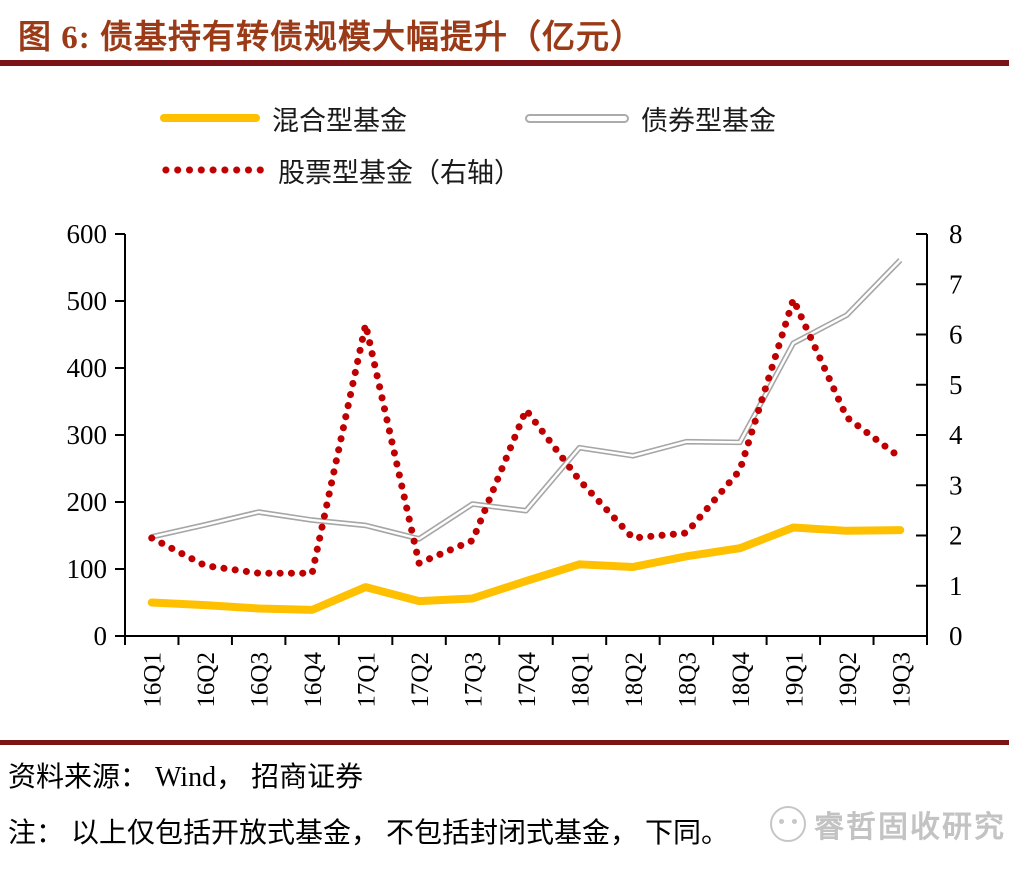  I want to click on x-axis-tick-label: 18Q2, so click(634, 680).